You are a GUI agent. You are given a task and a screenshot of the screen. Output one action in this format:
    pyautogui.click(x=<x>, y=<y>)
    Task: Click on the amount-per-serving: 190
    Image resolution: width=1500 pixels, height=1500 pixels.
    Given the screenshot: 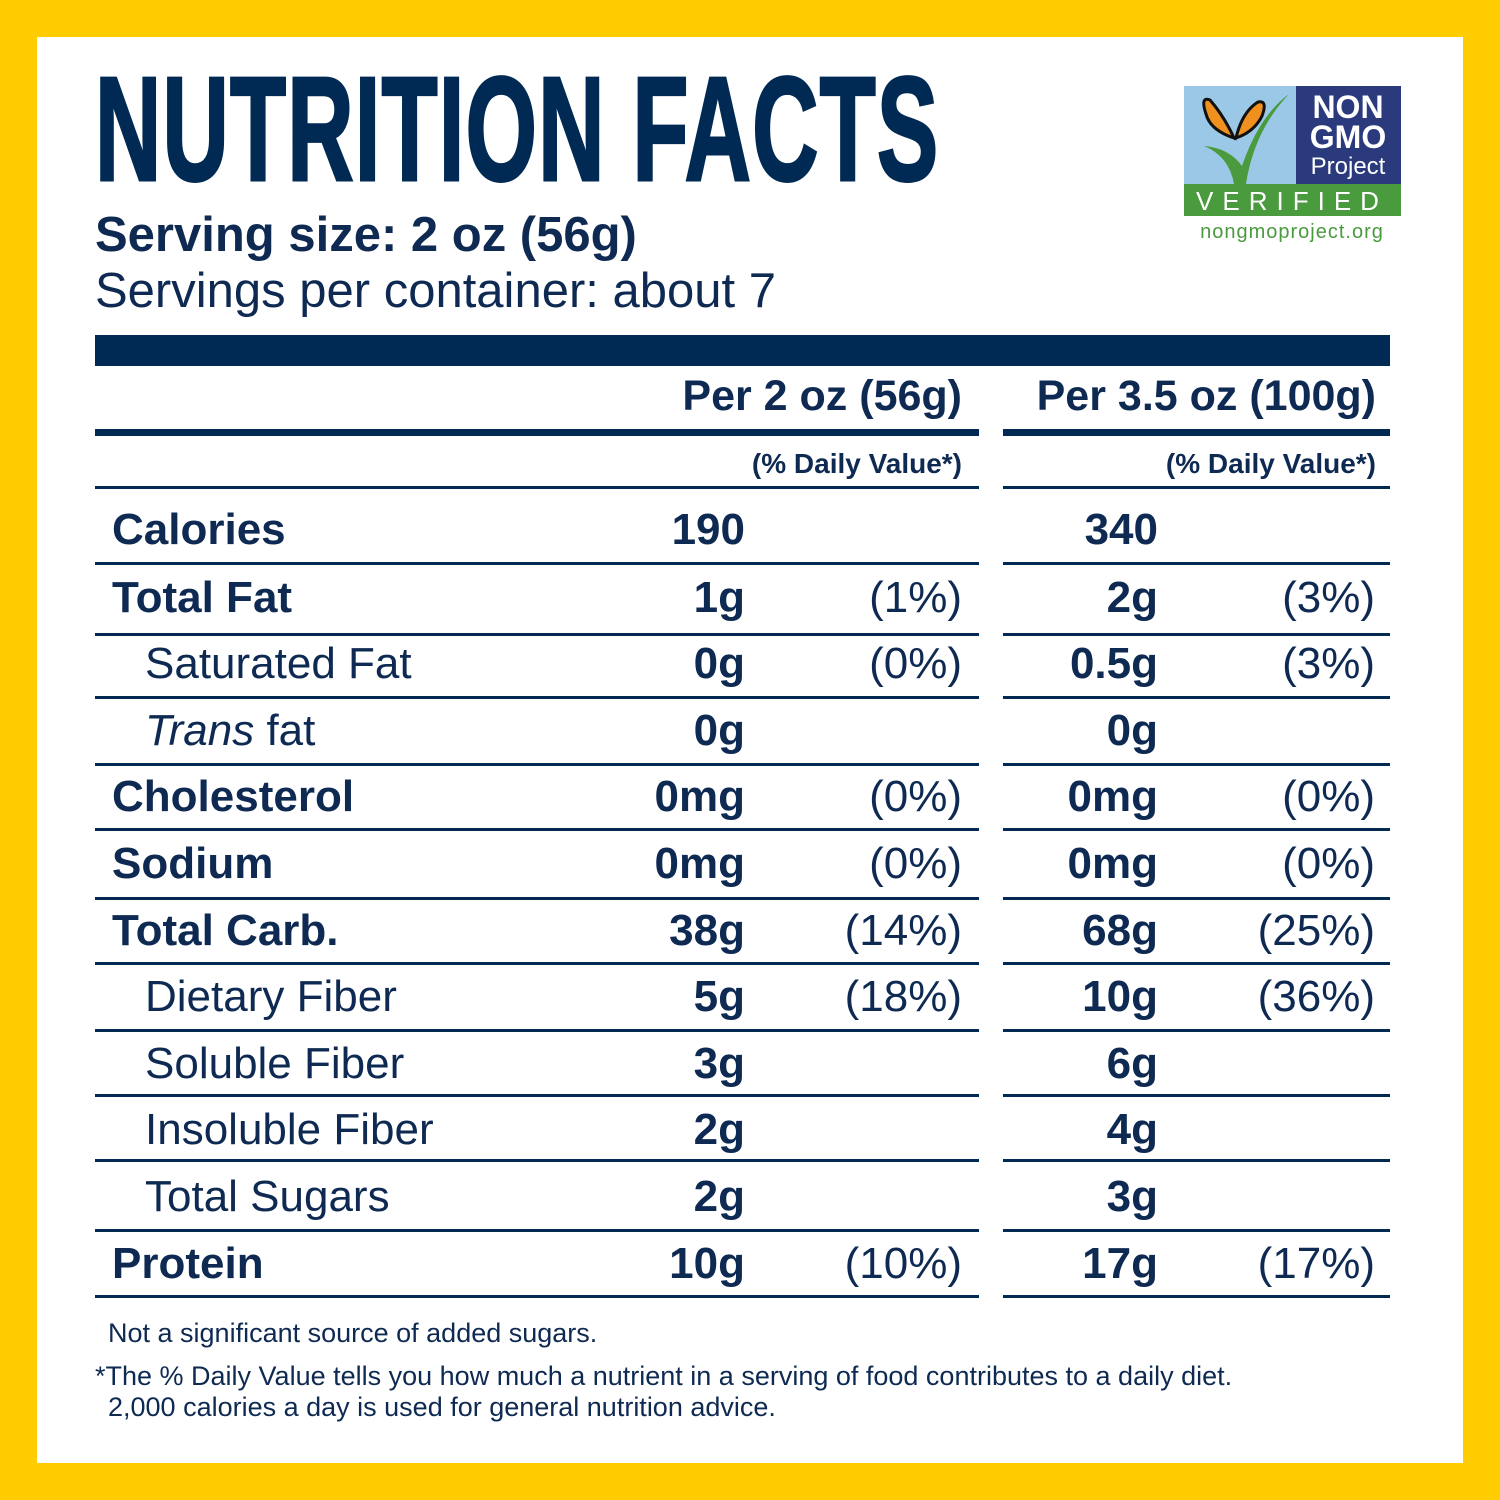 What is the action you would take?
    pyautogui.click(x=708, y=529)
    